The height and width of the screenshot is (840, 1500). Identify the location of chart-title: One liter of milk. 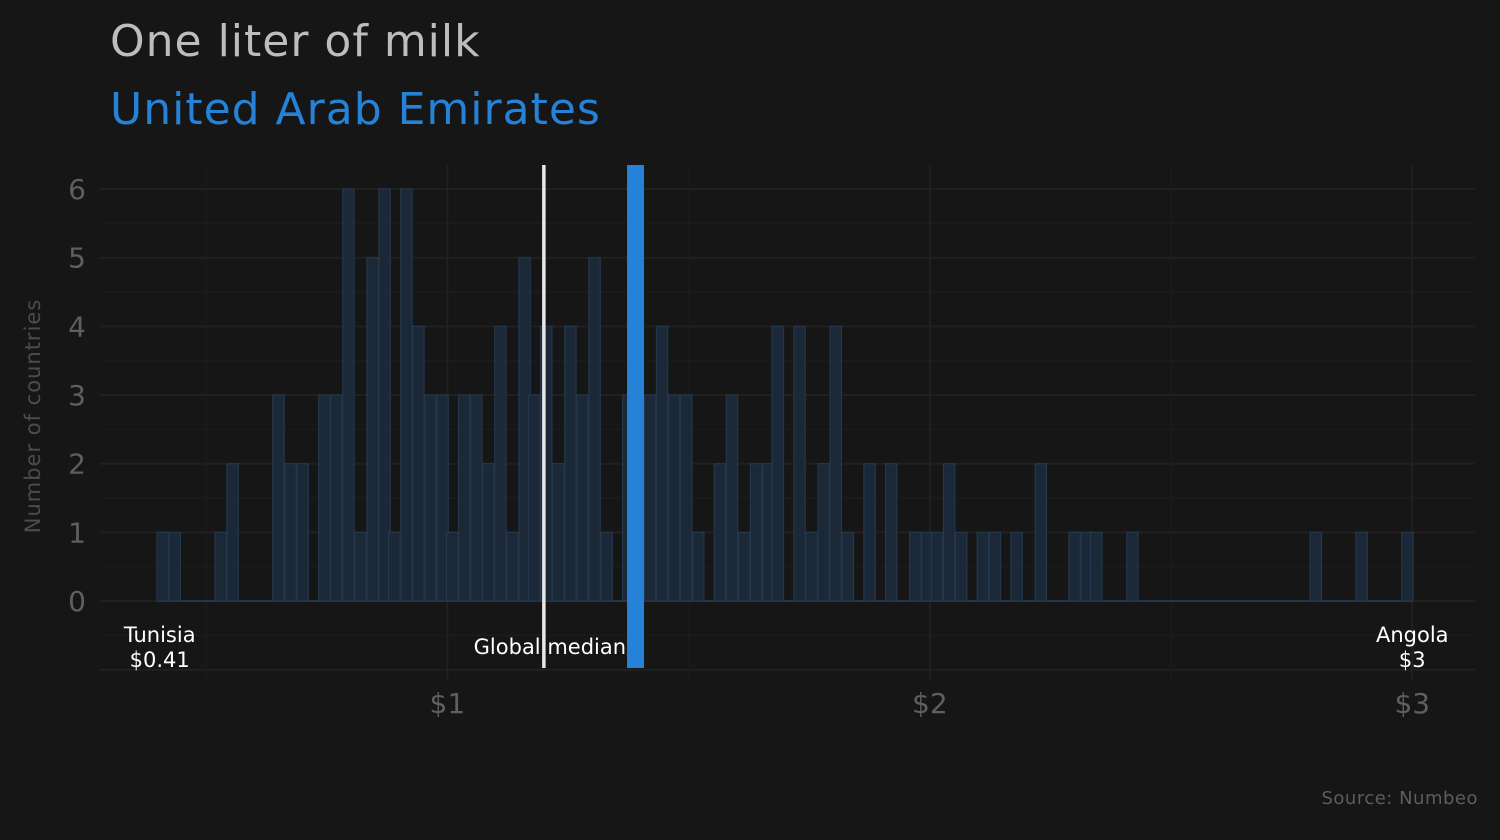
(295, 41).